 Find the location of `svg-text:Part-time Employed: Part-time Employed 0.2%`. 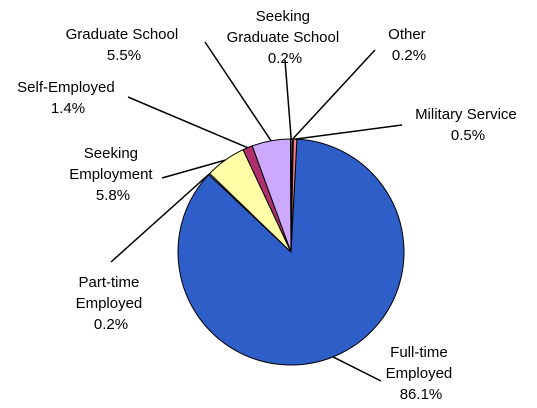

svg-text:Part-time Employed: Part-time Employed 0.2% is located at coordinates (111, 303).